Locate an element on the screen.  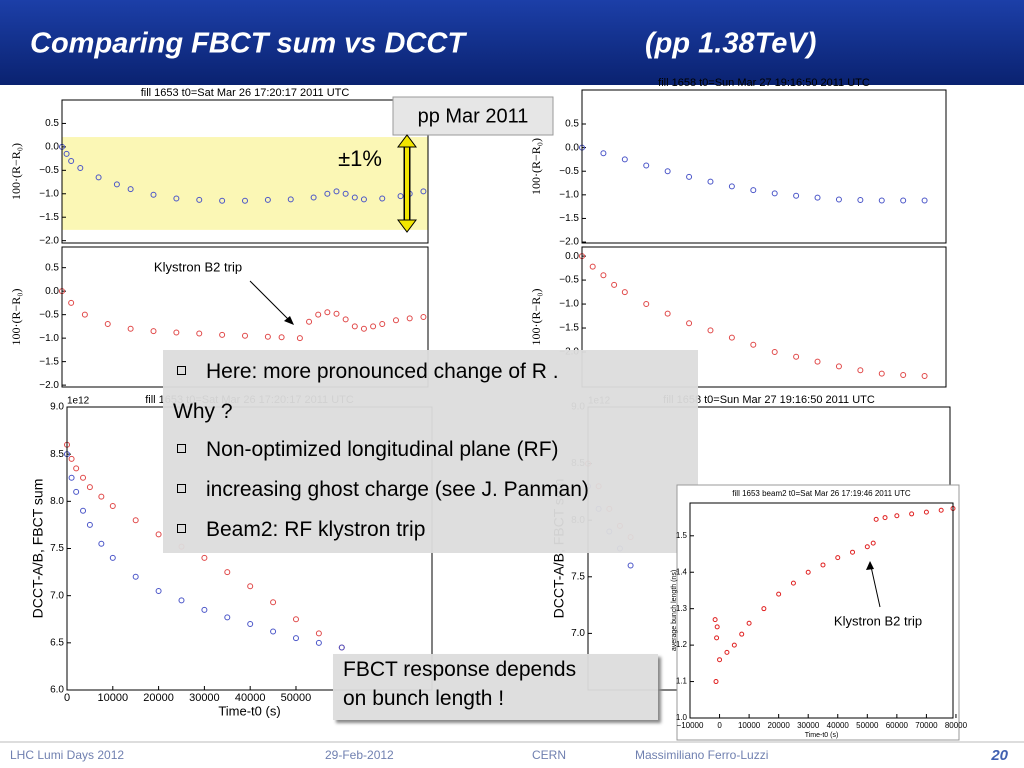
footer-author: Massimiliano Ferro-Luzzi is located at coordinates (701, 755).